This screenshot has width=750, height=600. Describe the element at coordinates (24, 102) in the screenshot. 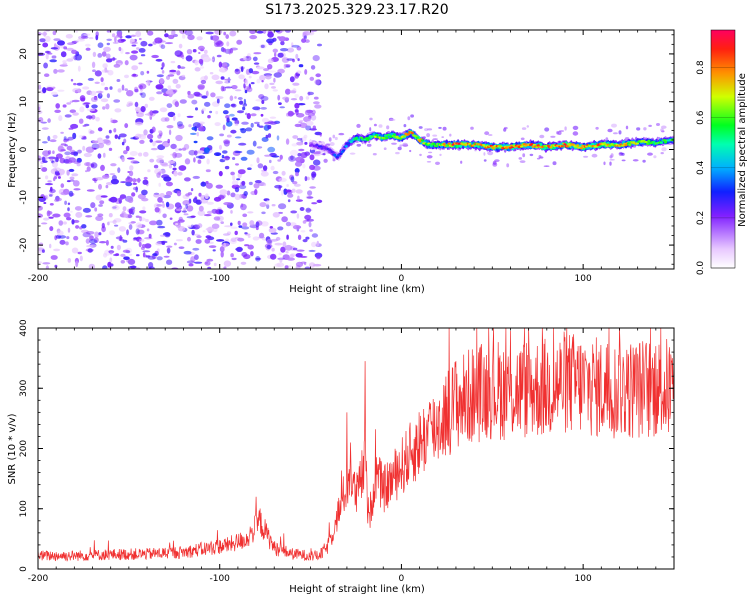

I see `y-tick-label: 10` at that location.